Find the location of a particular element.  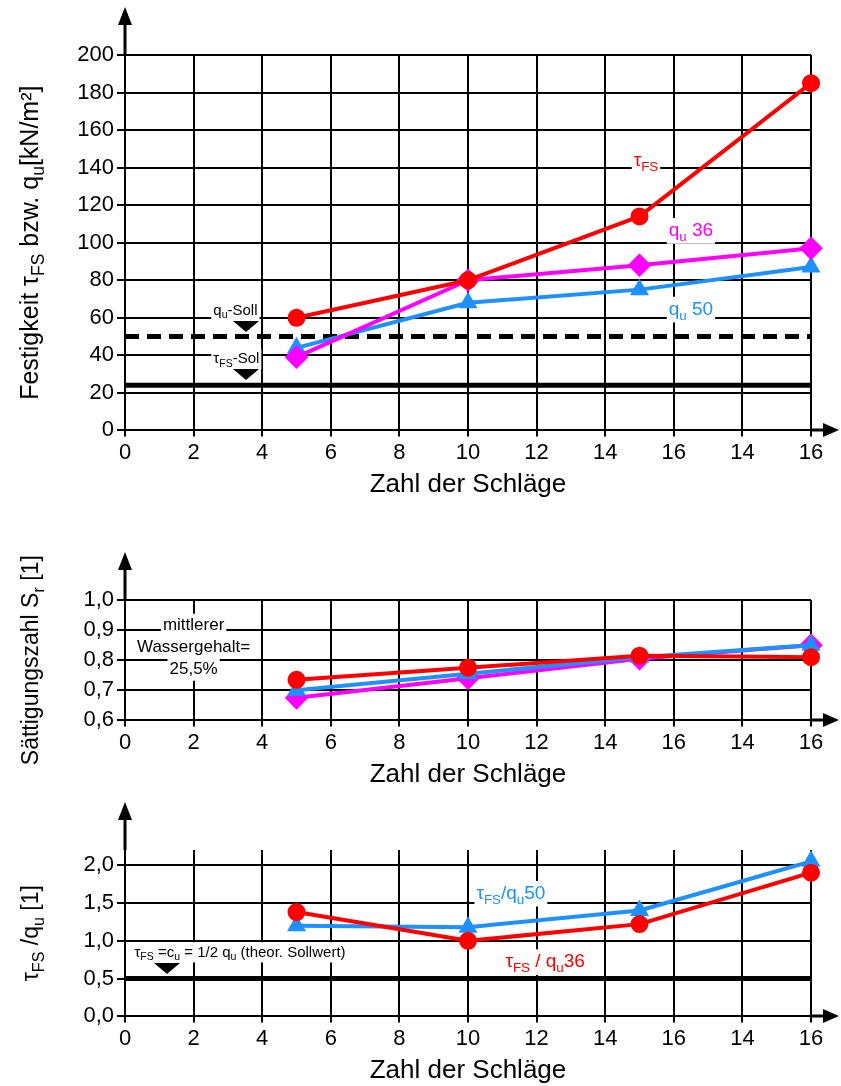

y-tick-label: 180 is located at coordinates (95, 91).